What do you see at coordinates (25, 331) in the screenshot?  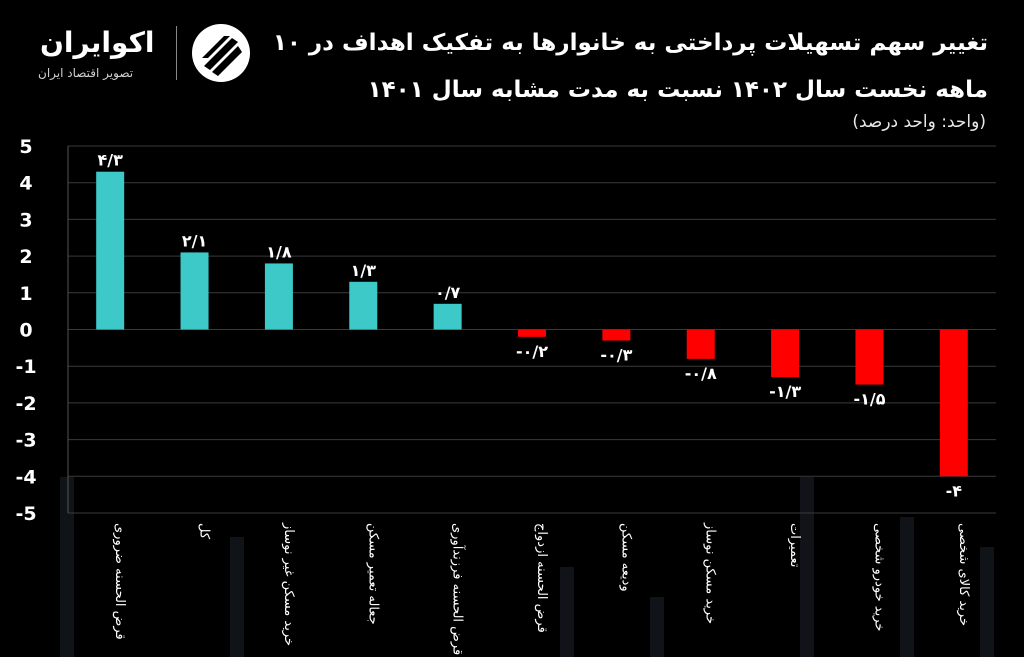 I see `y-tick-label: 0` at bounding box center [25, 331].